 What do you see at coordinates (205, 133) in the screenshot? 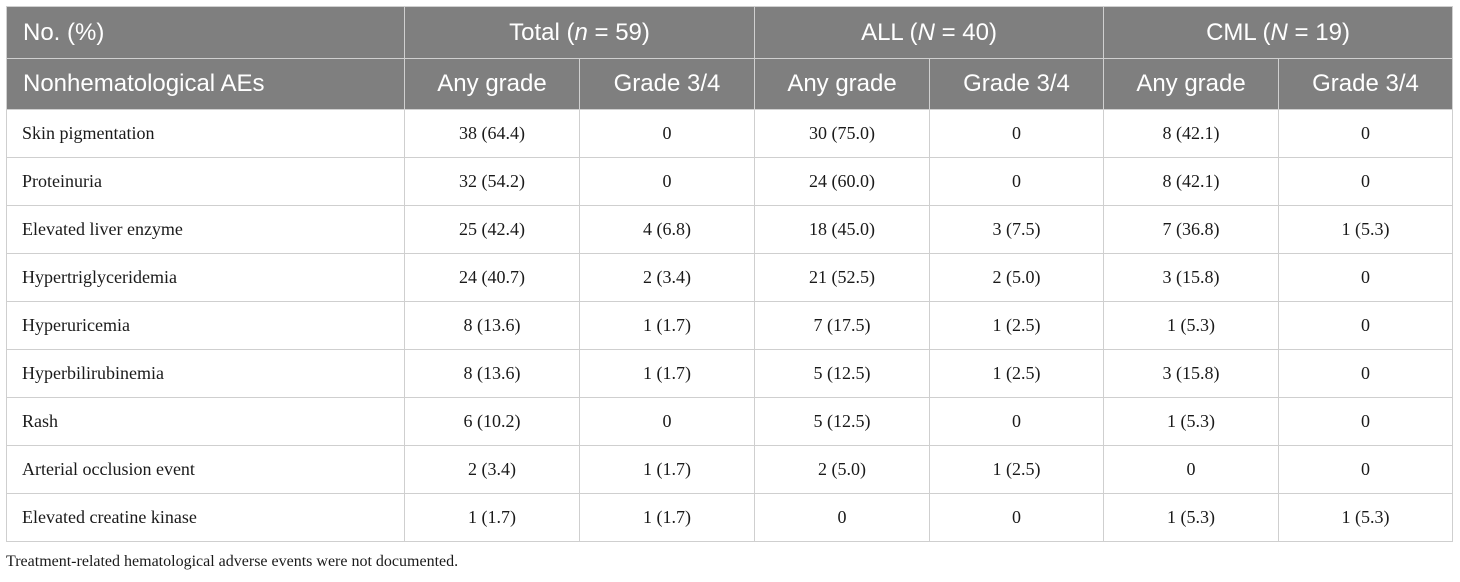
I see `ae-name-cell: Skin pigmentation` at bounding box center [205, 133].